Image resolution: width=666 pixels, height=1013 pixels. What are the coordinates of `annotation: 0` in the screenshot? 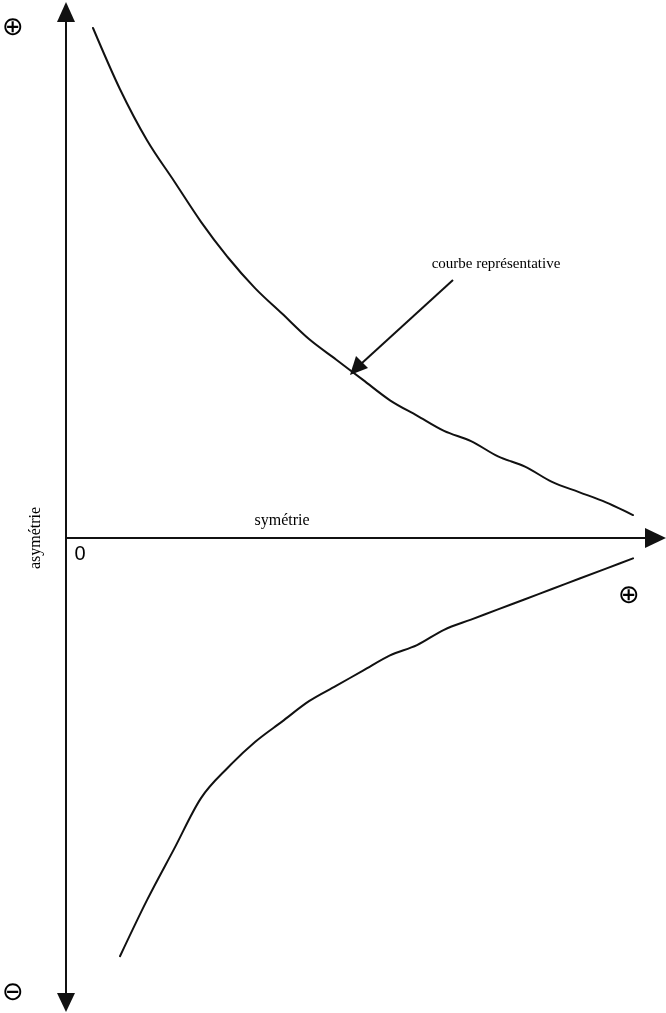 It's located at (80, 553).